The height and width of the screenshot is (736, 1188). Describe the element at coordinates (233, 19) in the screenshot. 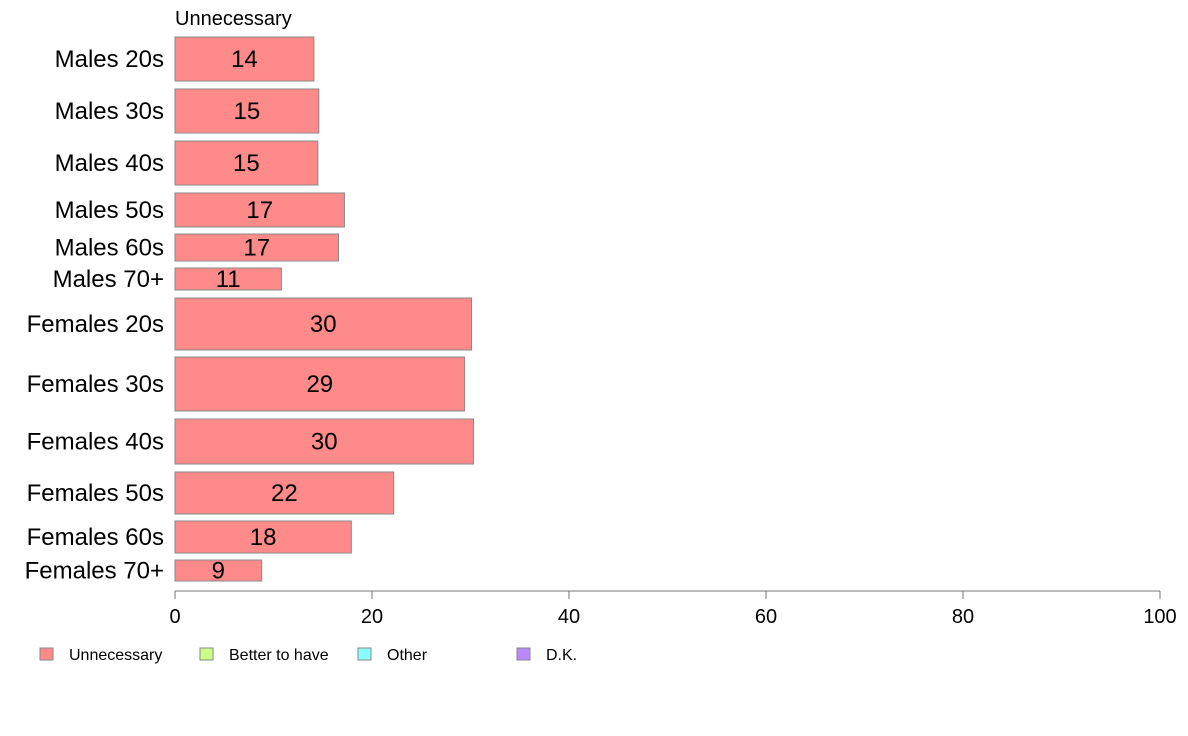

I see `series-title: Unnecessary` at that location.